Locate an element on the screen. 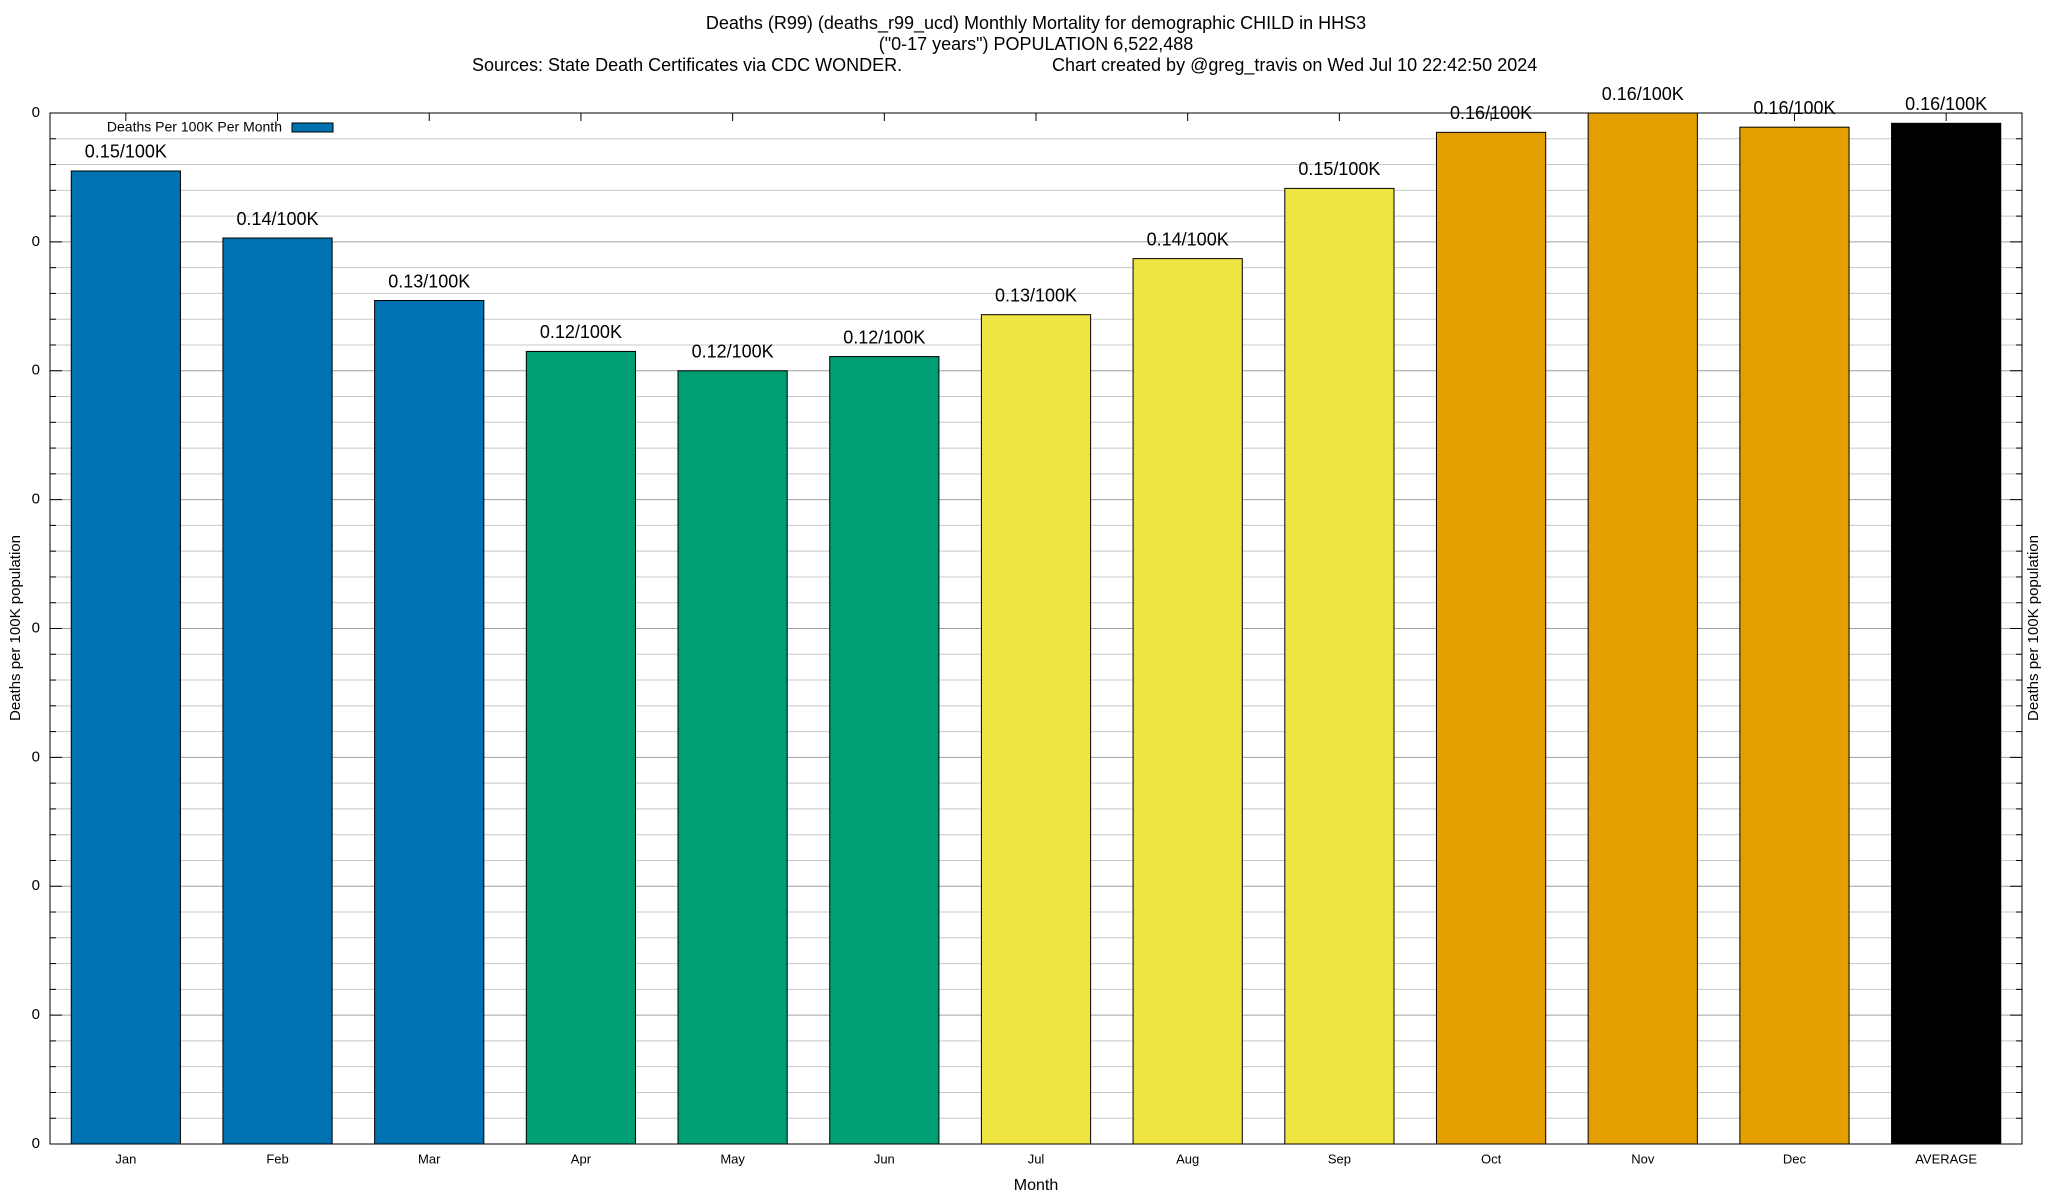 This screenshot has height=1200, width=2048. legend-swatch is located at coordinates (312, 127).